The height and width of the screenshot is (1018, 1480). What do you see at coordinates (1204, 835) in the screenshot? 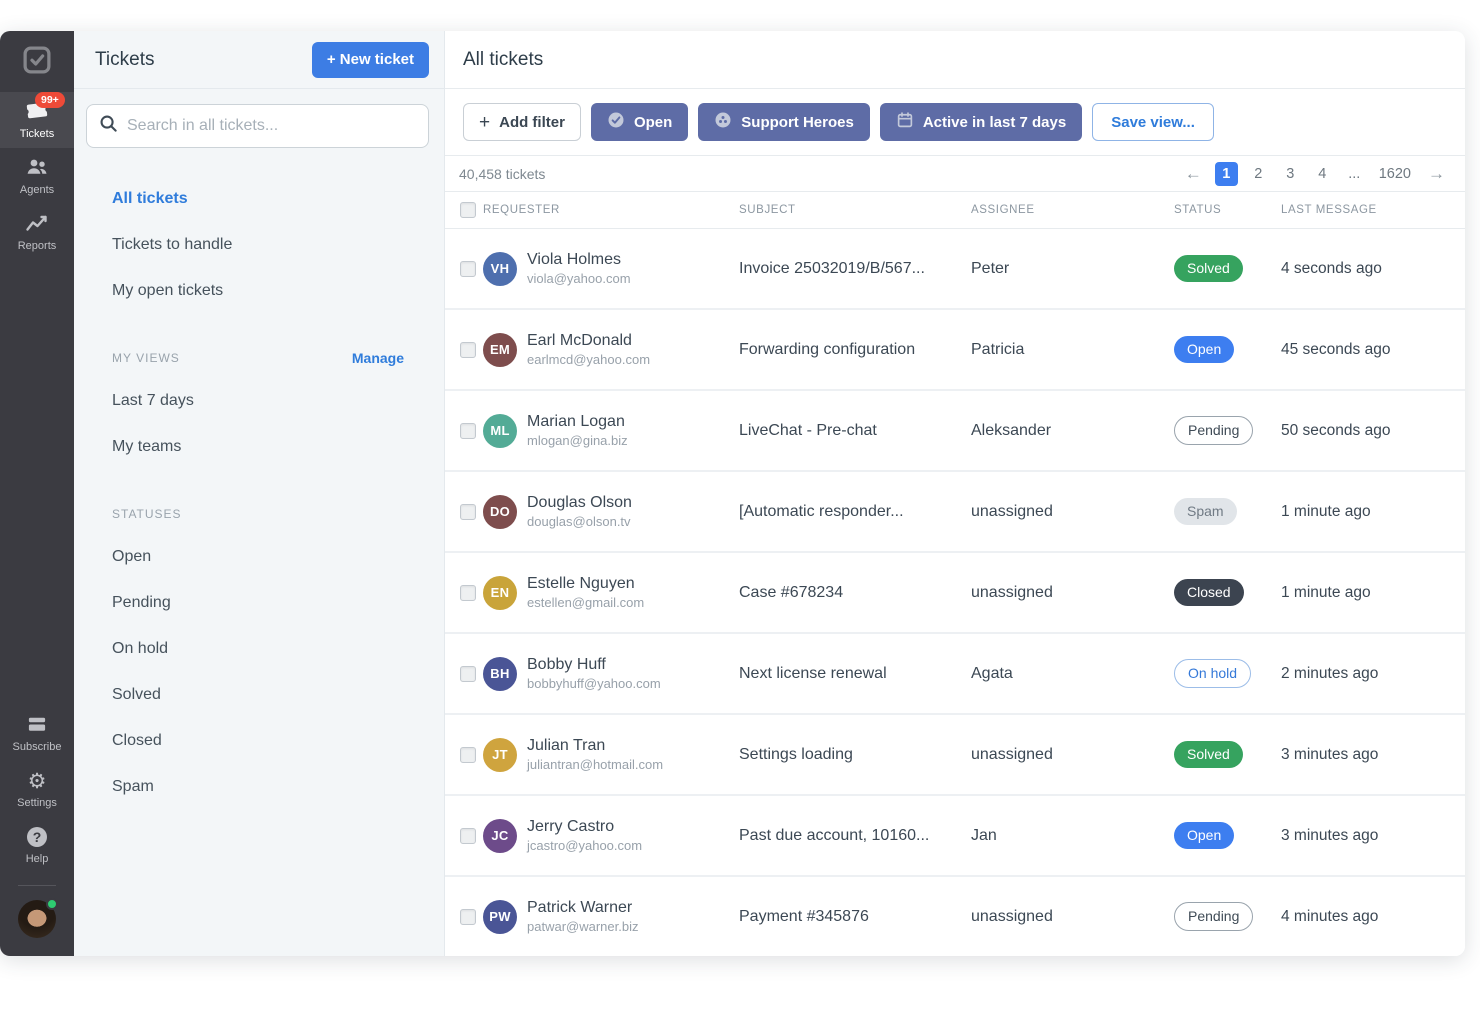
I see `status-badge: Open` at bounding box center [1204, 835].